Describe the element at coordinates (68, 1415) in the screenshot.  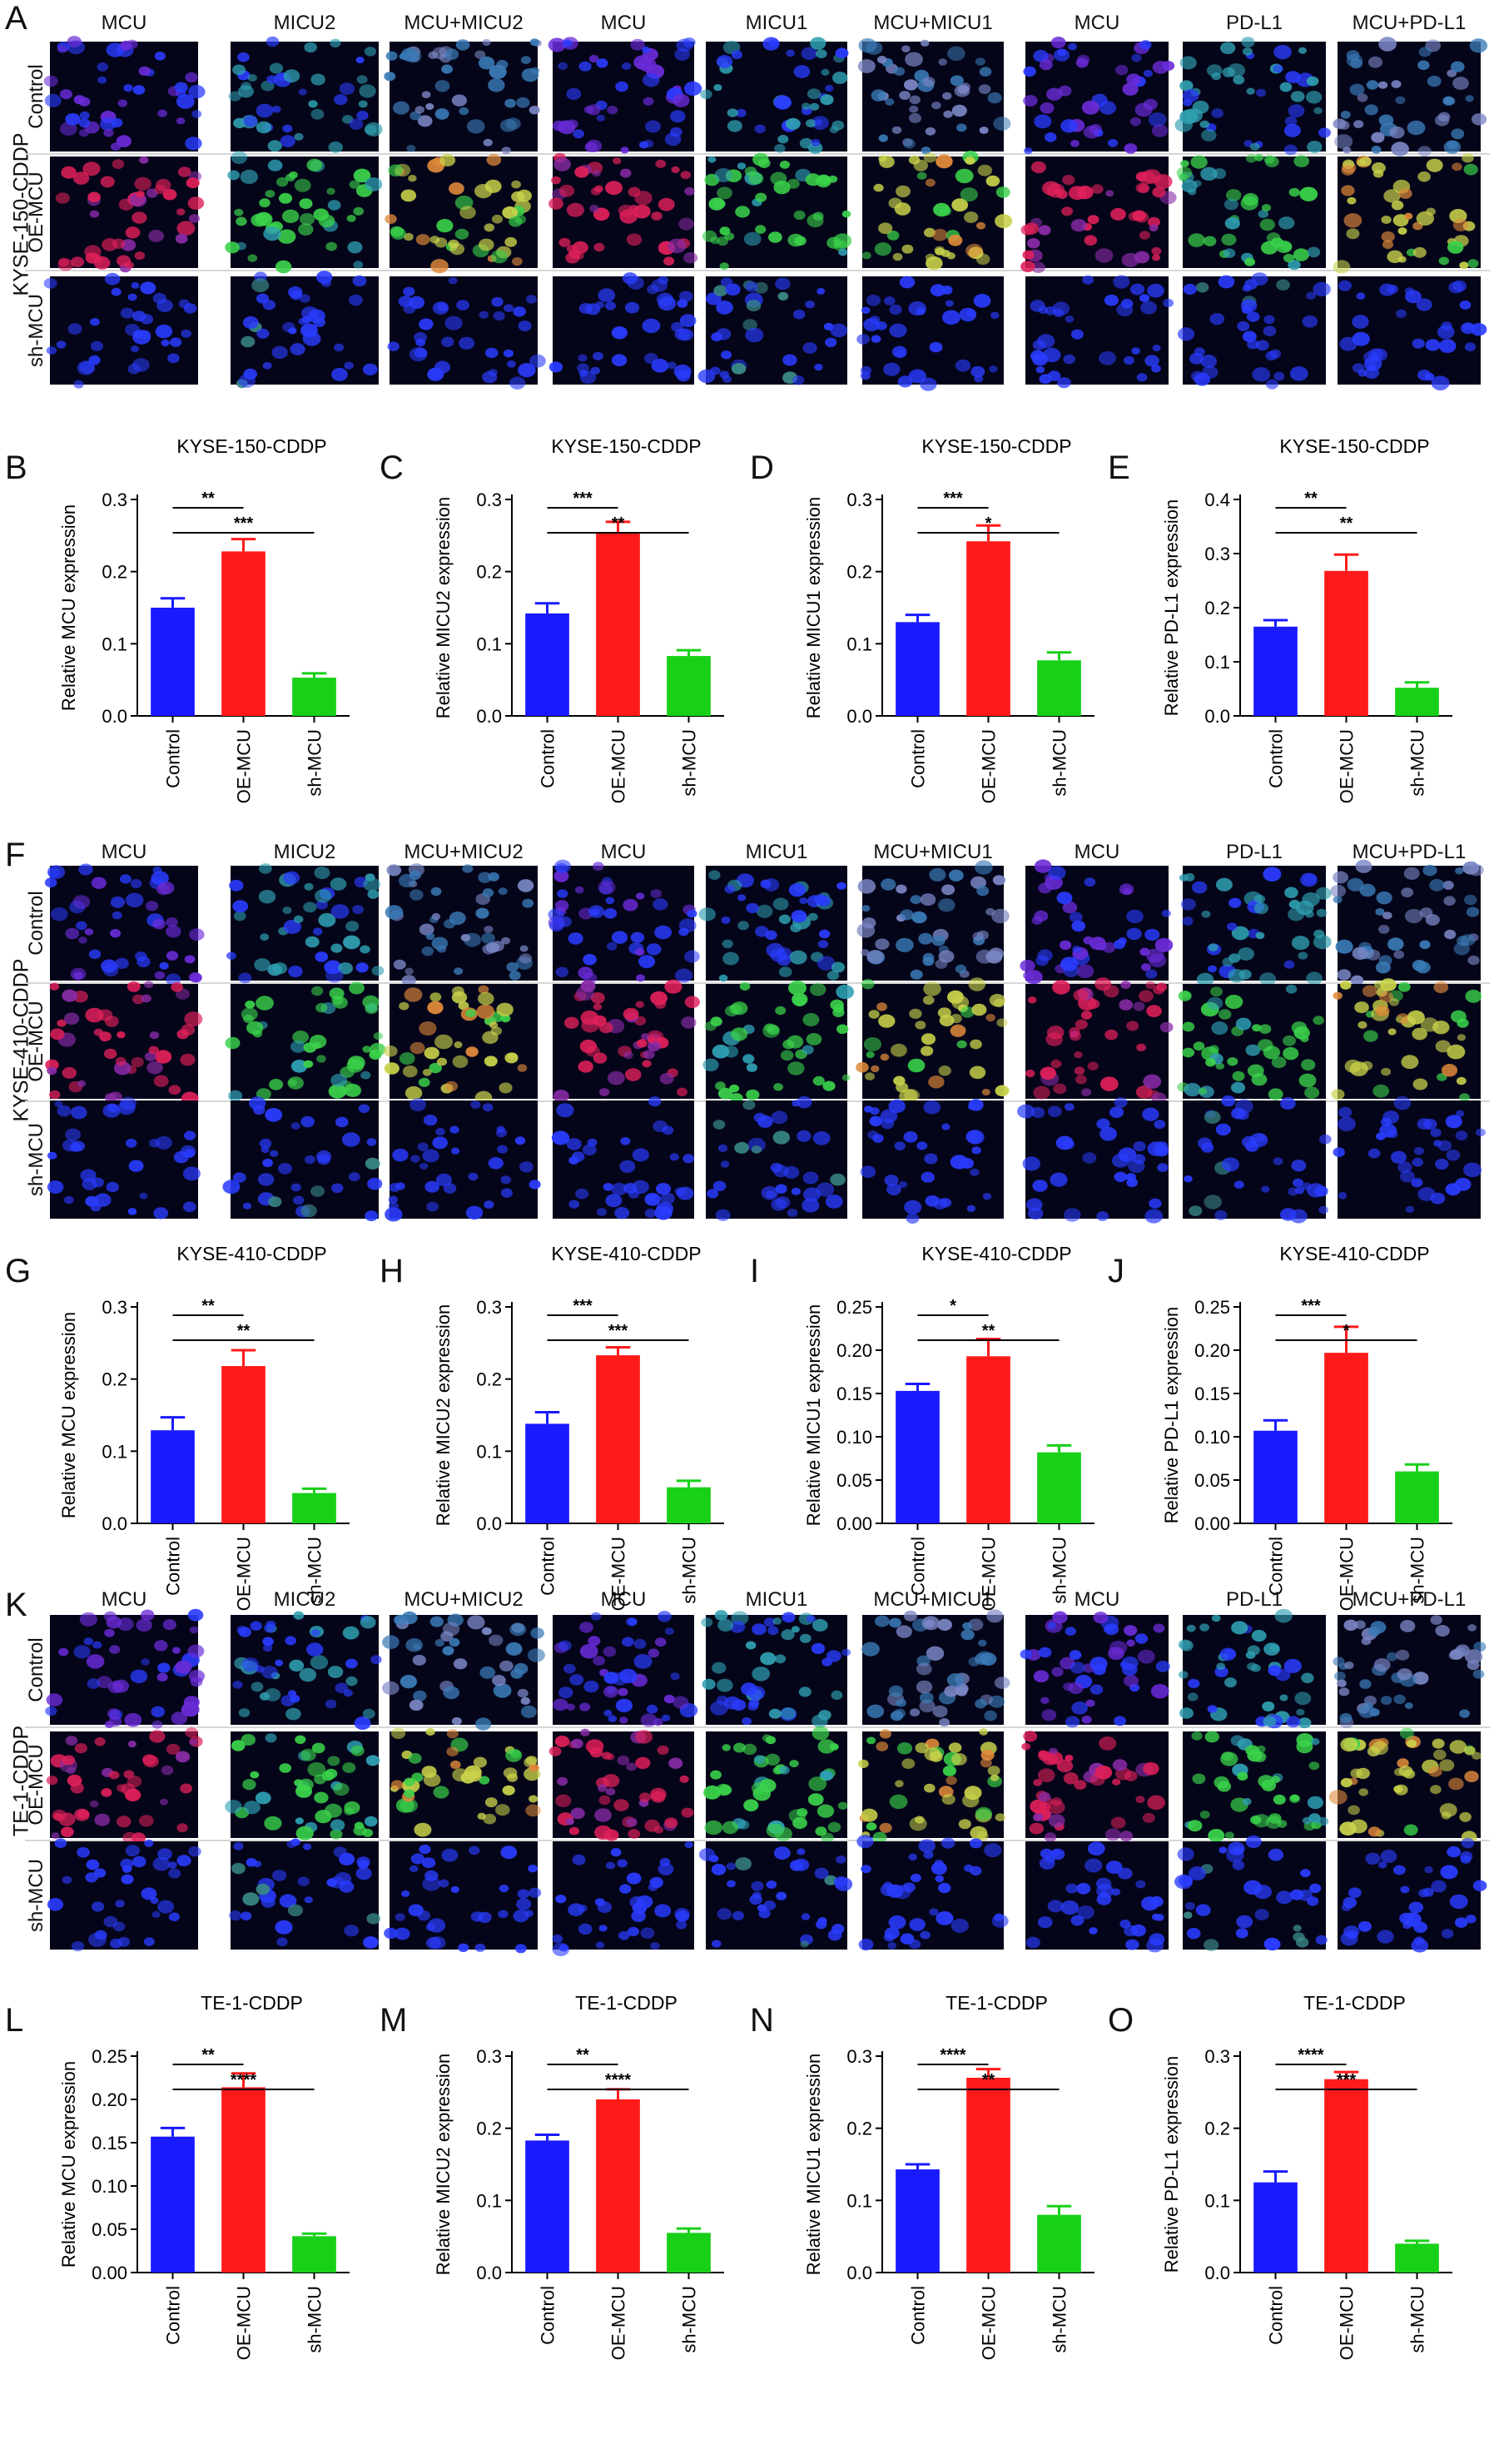
I see `y-axis-label: Relative MCU expression` at that location.